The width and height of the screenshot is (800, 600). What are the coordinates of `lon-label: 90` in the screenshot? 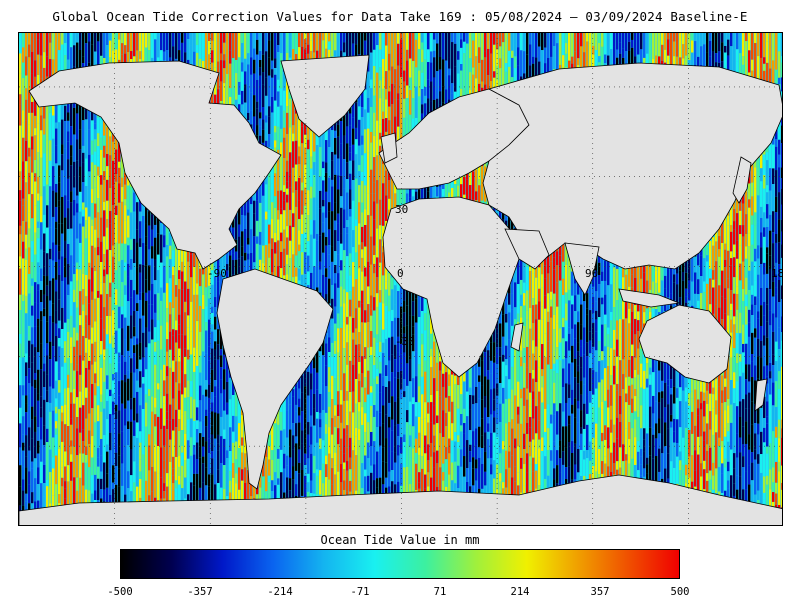 It's located at (591, 273).